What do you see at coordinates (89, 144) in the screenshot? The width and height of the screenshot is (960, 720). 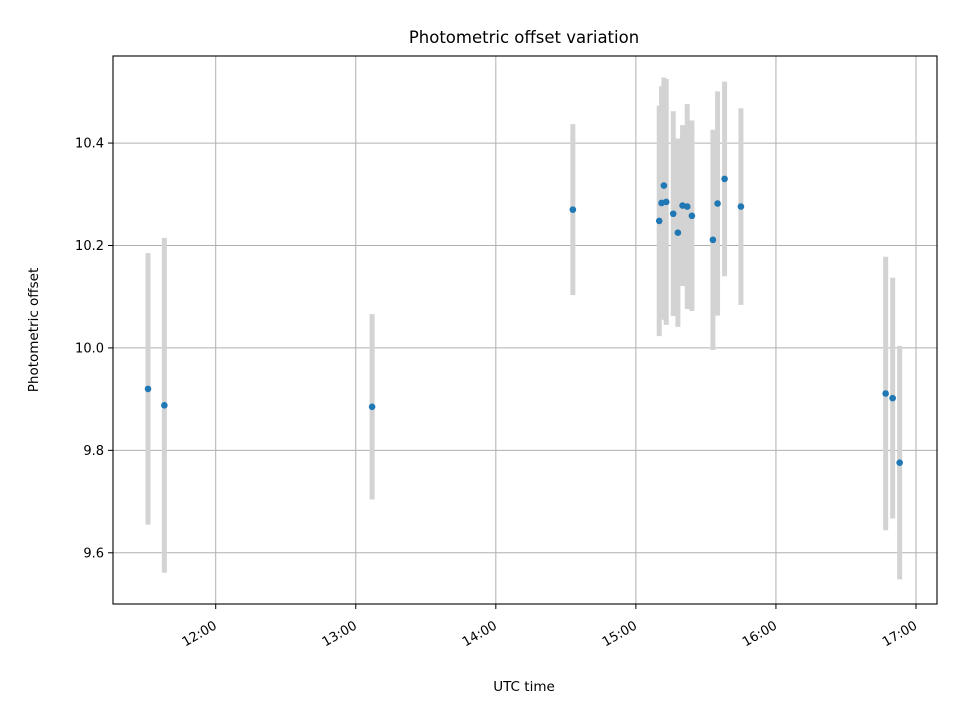 I see `y-tick-label: 10.4` at bounding box center [89, 144].